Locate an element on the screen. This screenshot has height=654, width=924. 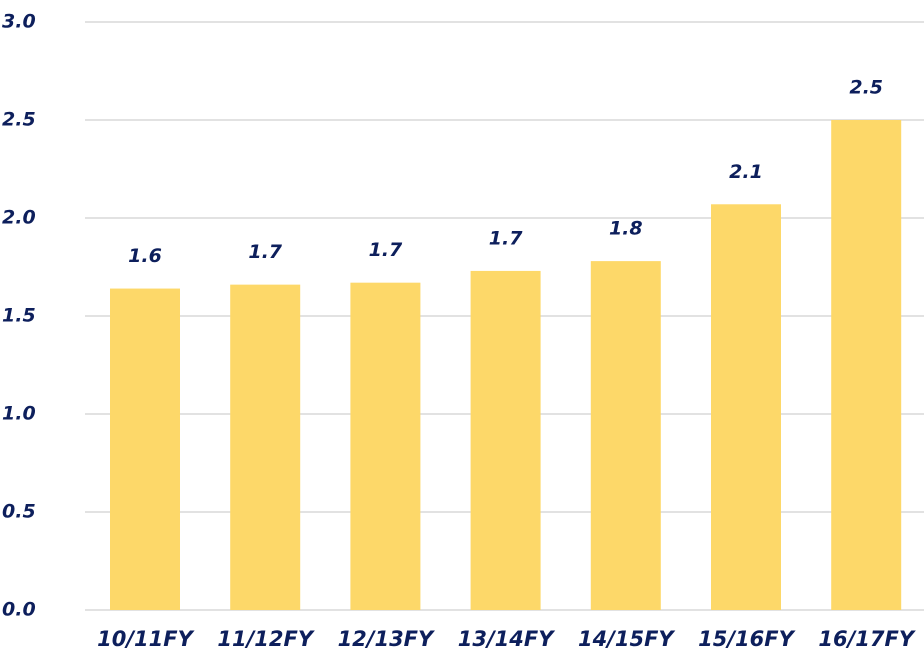
y-tick-label: 1.5 is located at coordinates (19, 316).